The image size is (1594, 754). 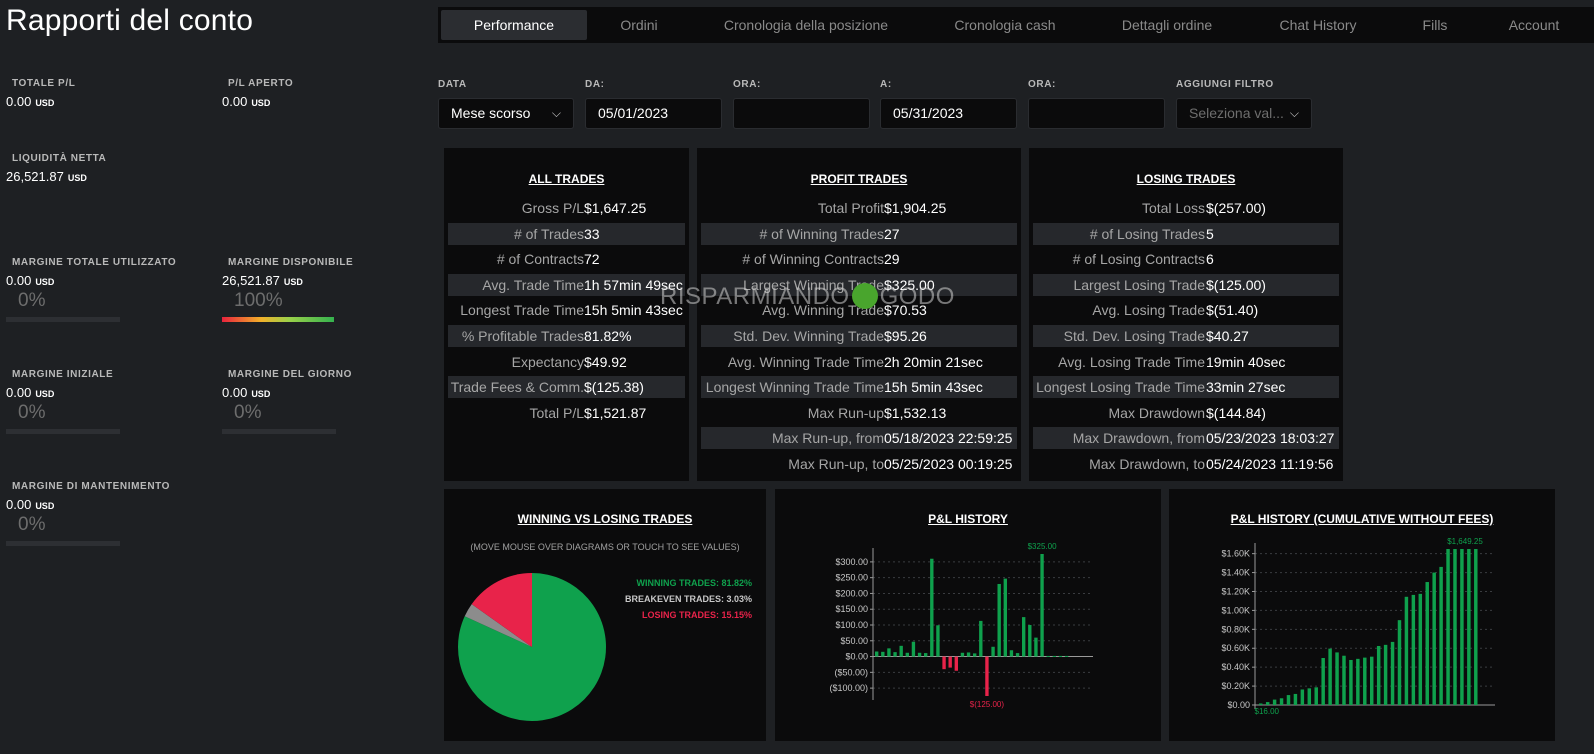 I want to click on metric-percent: 0%, so click(x=248, y=412).